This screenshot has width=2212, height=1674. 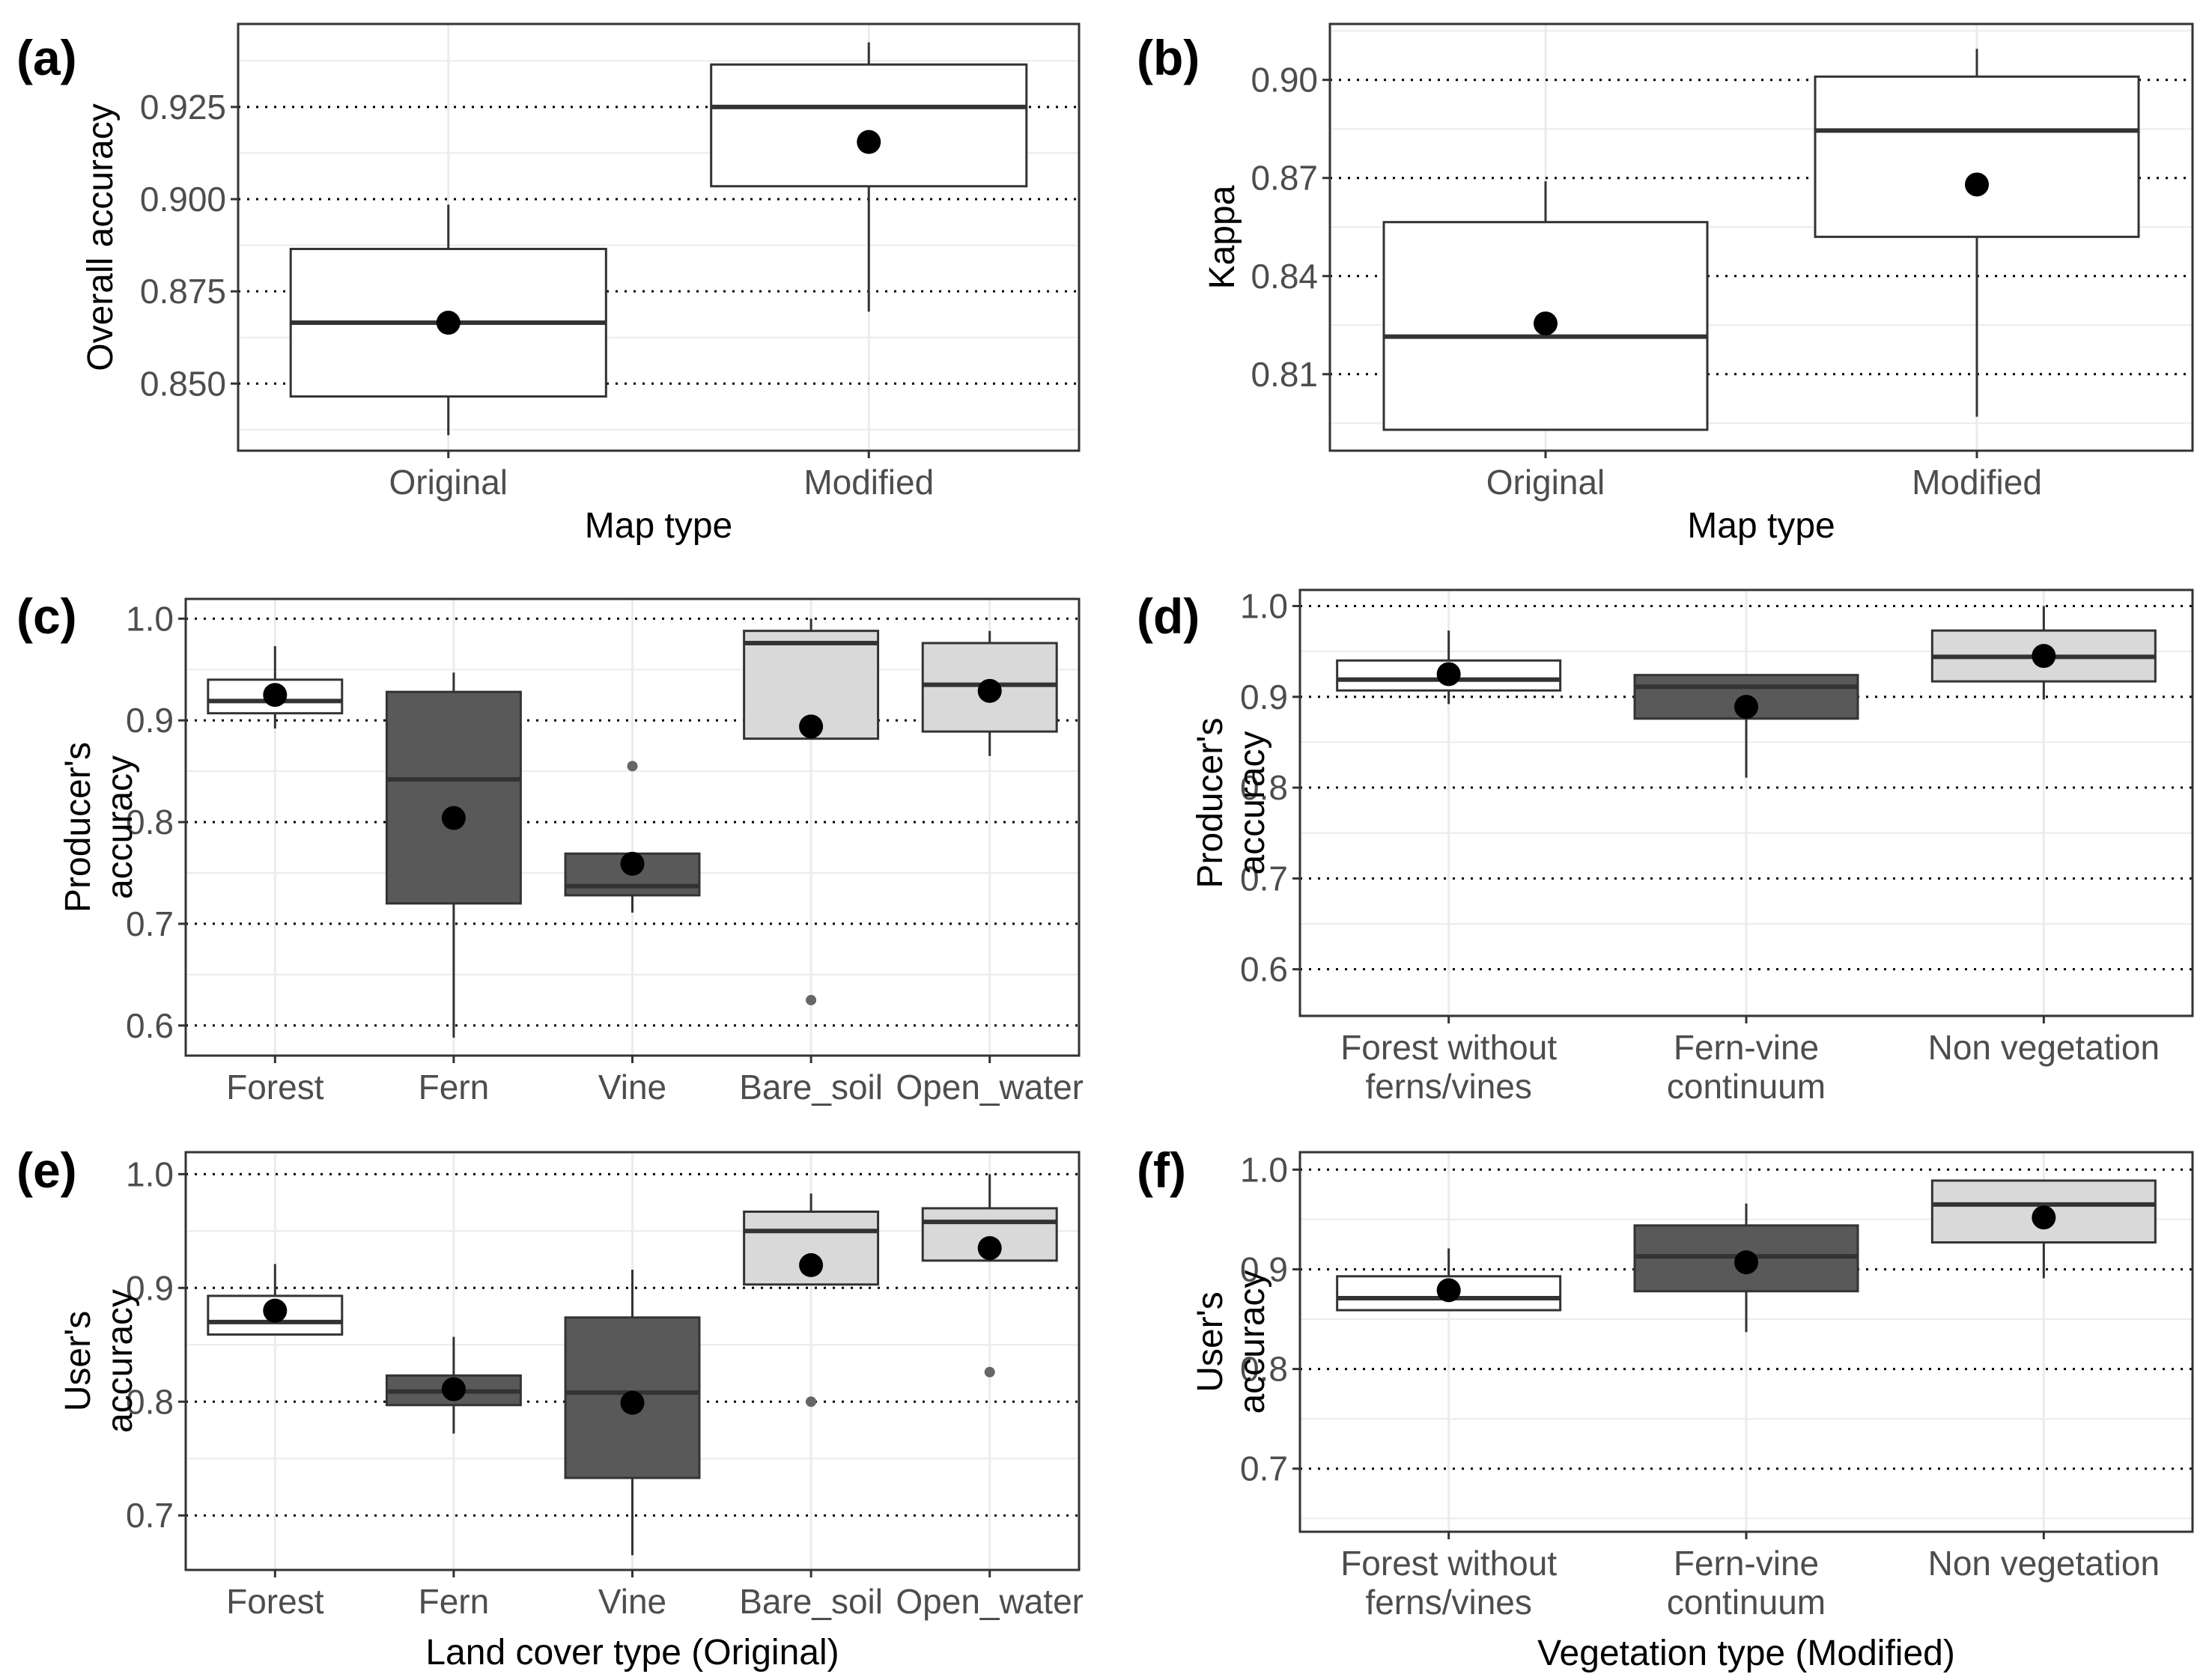 I want to click on y-tick-label: 0.925, so click(x=183, y=107).